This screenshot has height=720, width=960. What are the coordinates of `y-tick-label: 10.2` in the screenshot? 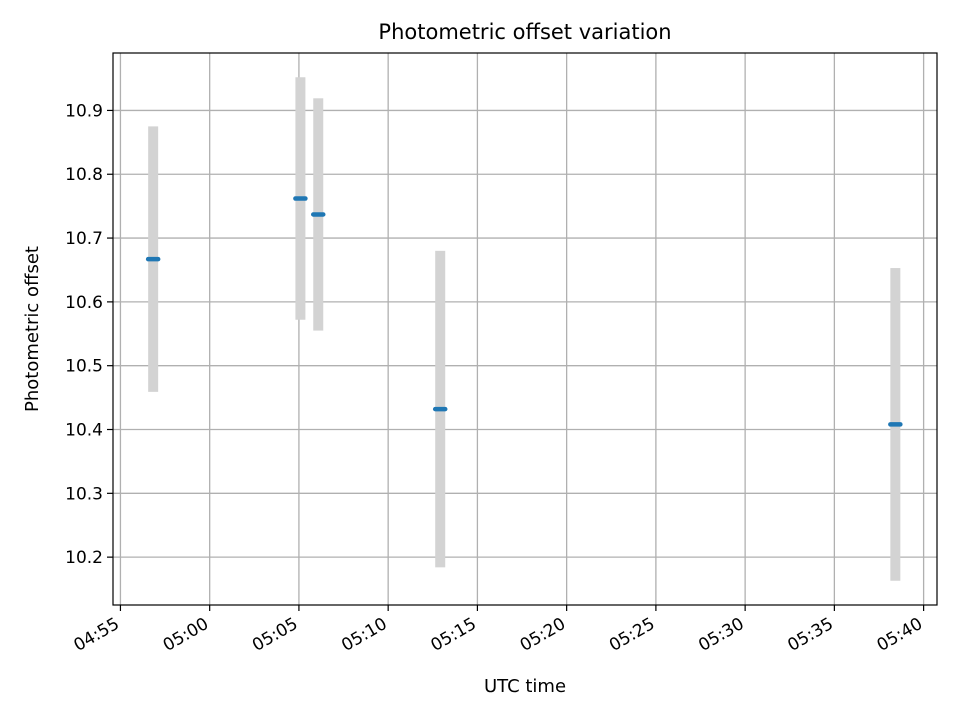 It's located at (84, 558).